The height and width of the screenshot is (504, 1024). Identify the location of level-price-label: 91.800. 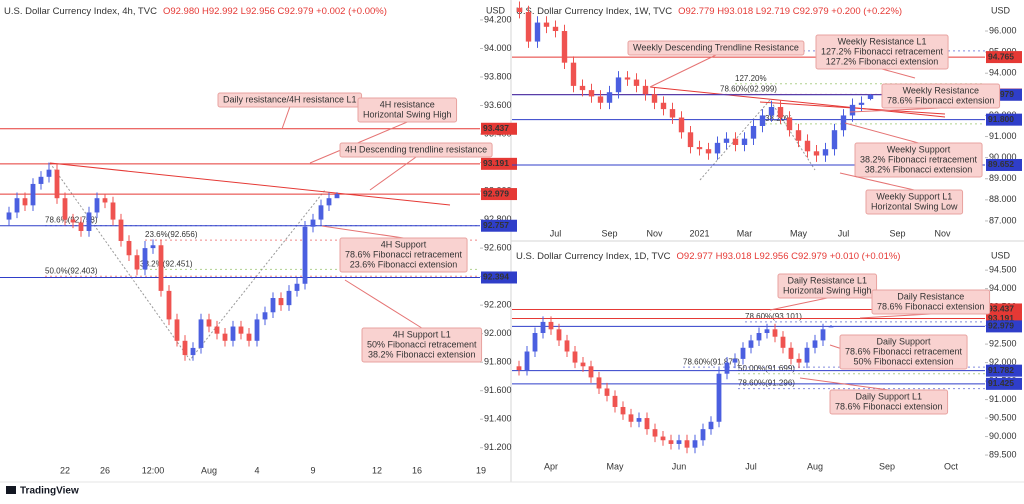
(1001, 119).